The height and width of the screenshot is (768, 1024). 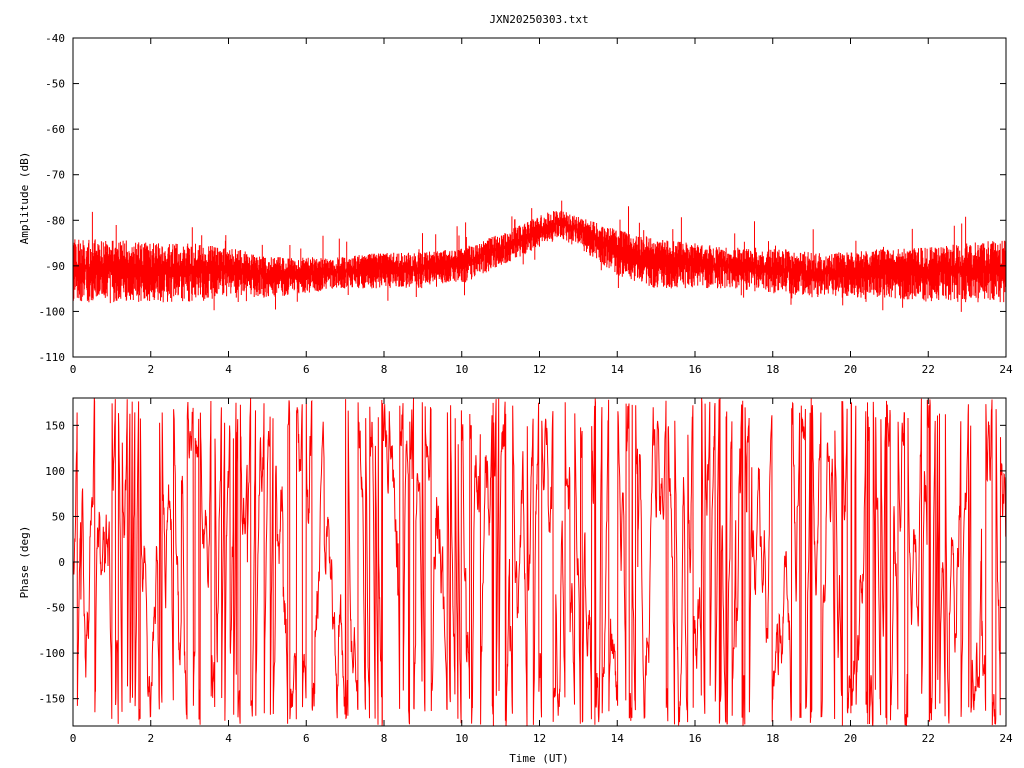 I want to click on y-tick-label: 50, so click(x=58, y=516).